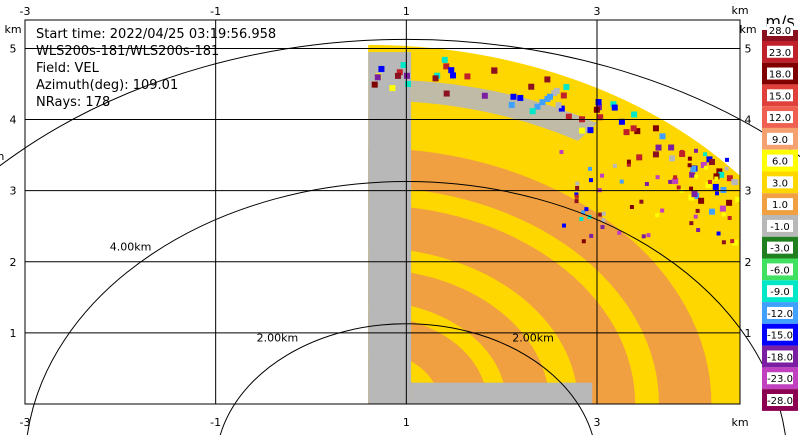  What do you see at coordinates (25, 422) in the screenshot?
I see `x-tick-label-bottom: -3` at bounding box center [25, 422].